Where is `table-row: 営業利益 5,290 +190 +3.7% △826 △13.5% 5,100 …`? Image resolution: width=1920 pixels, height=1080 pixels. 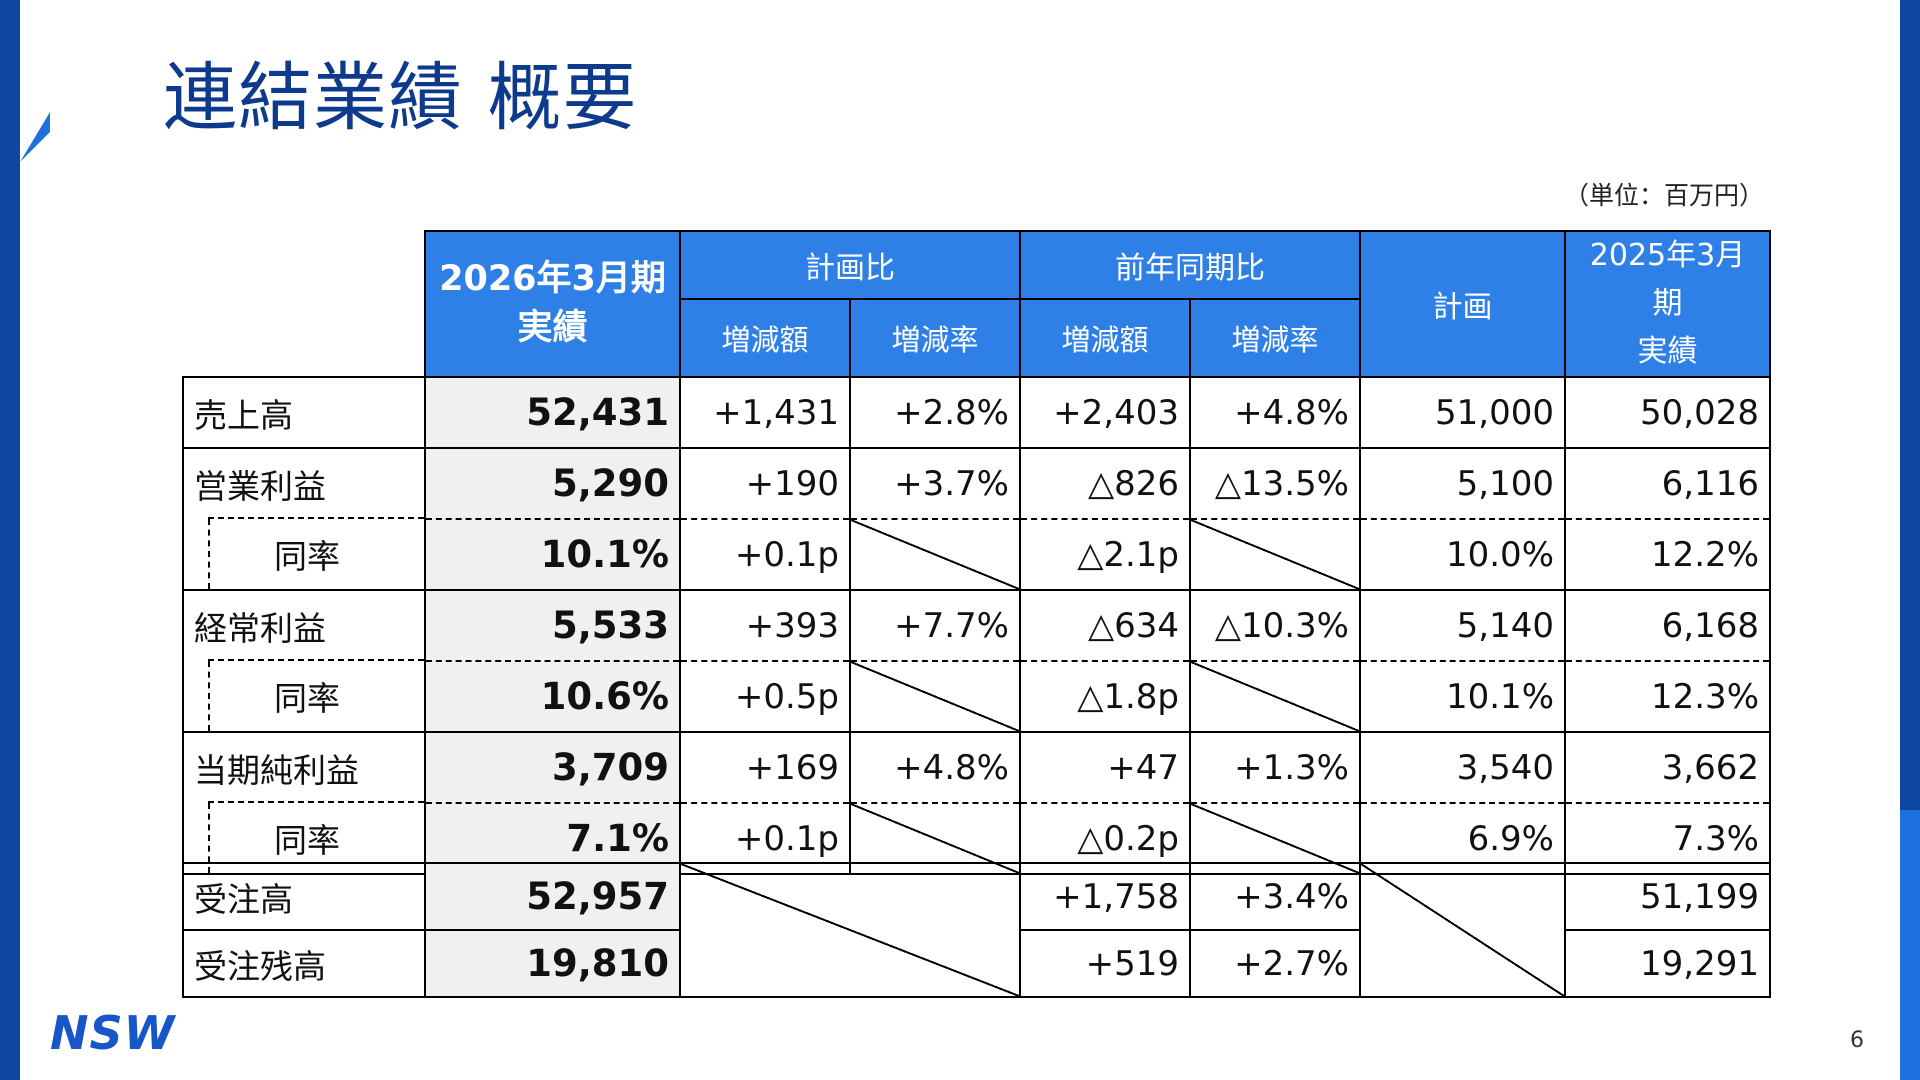
table-row: 営業利益 5,290 +190 +3.7% △826 △13.5% 5,100 … is located at coordinates (976, 483).